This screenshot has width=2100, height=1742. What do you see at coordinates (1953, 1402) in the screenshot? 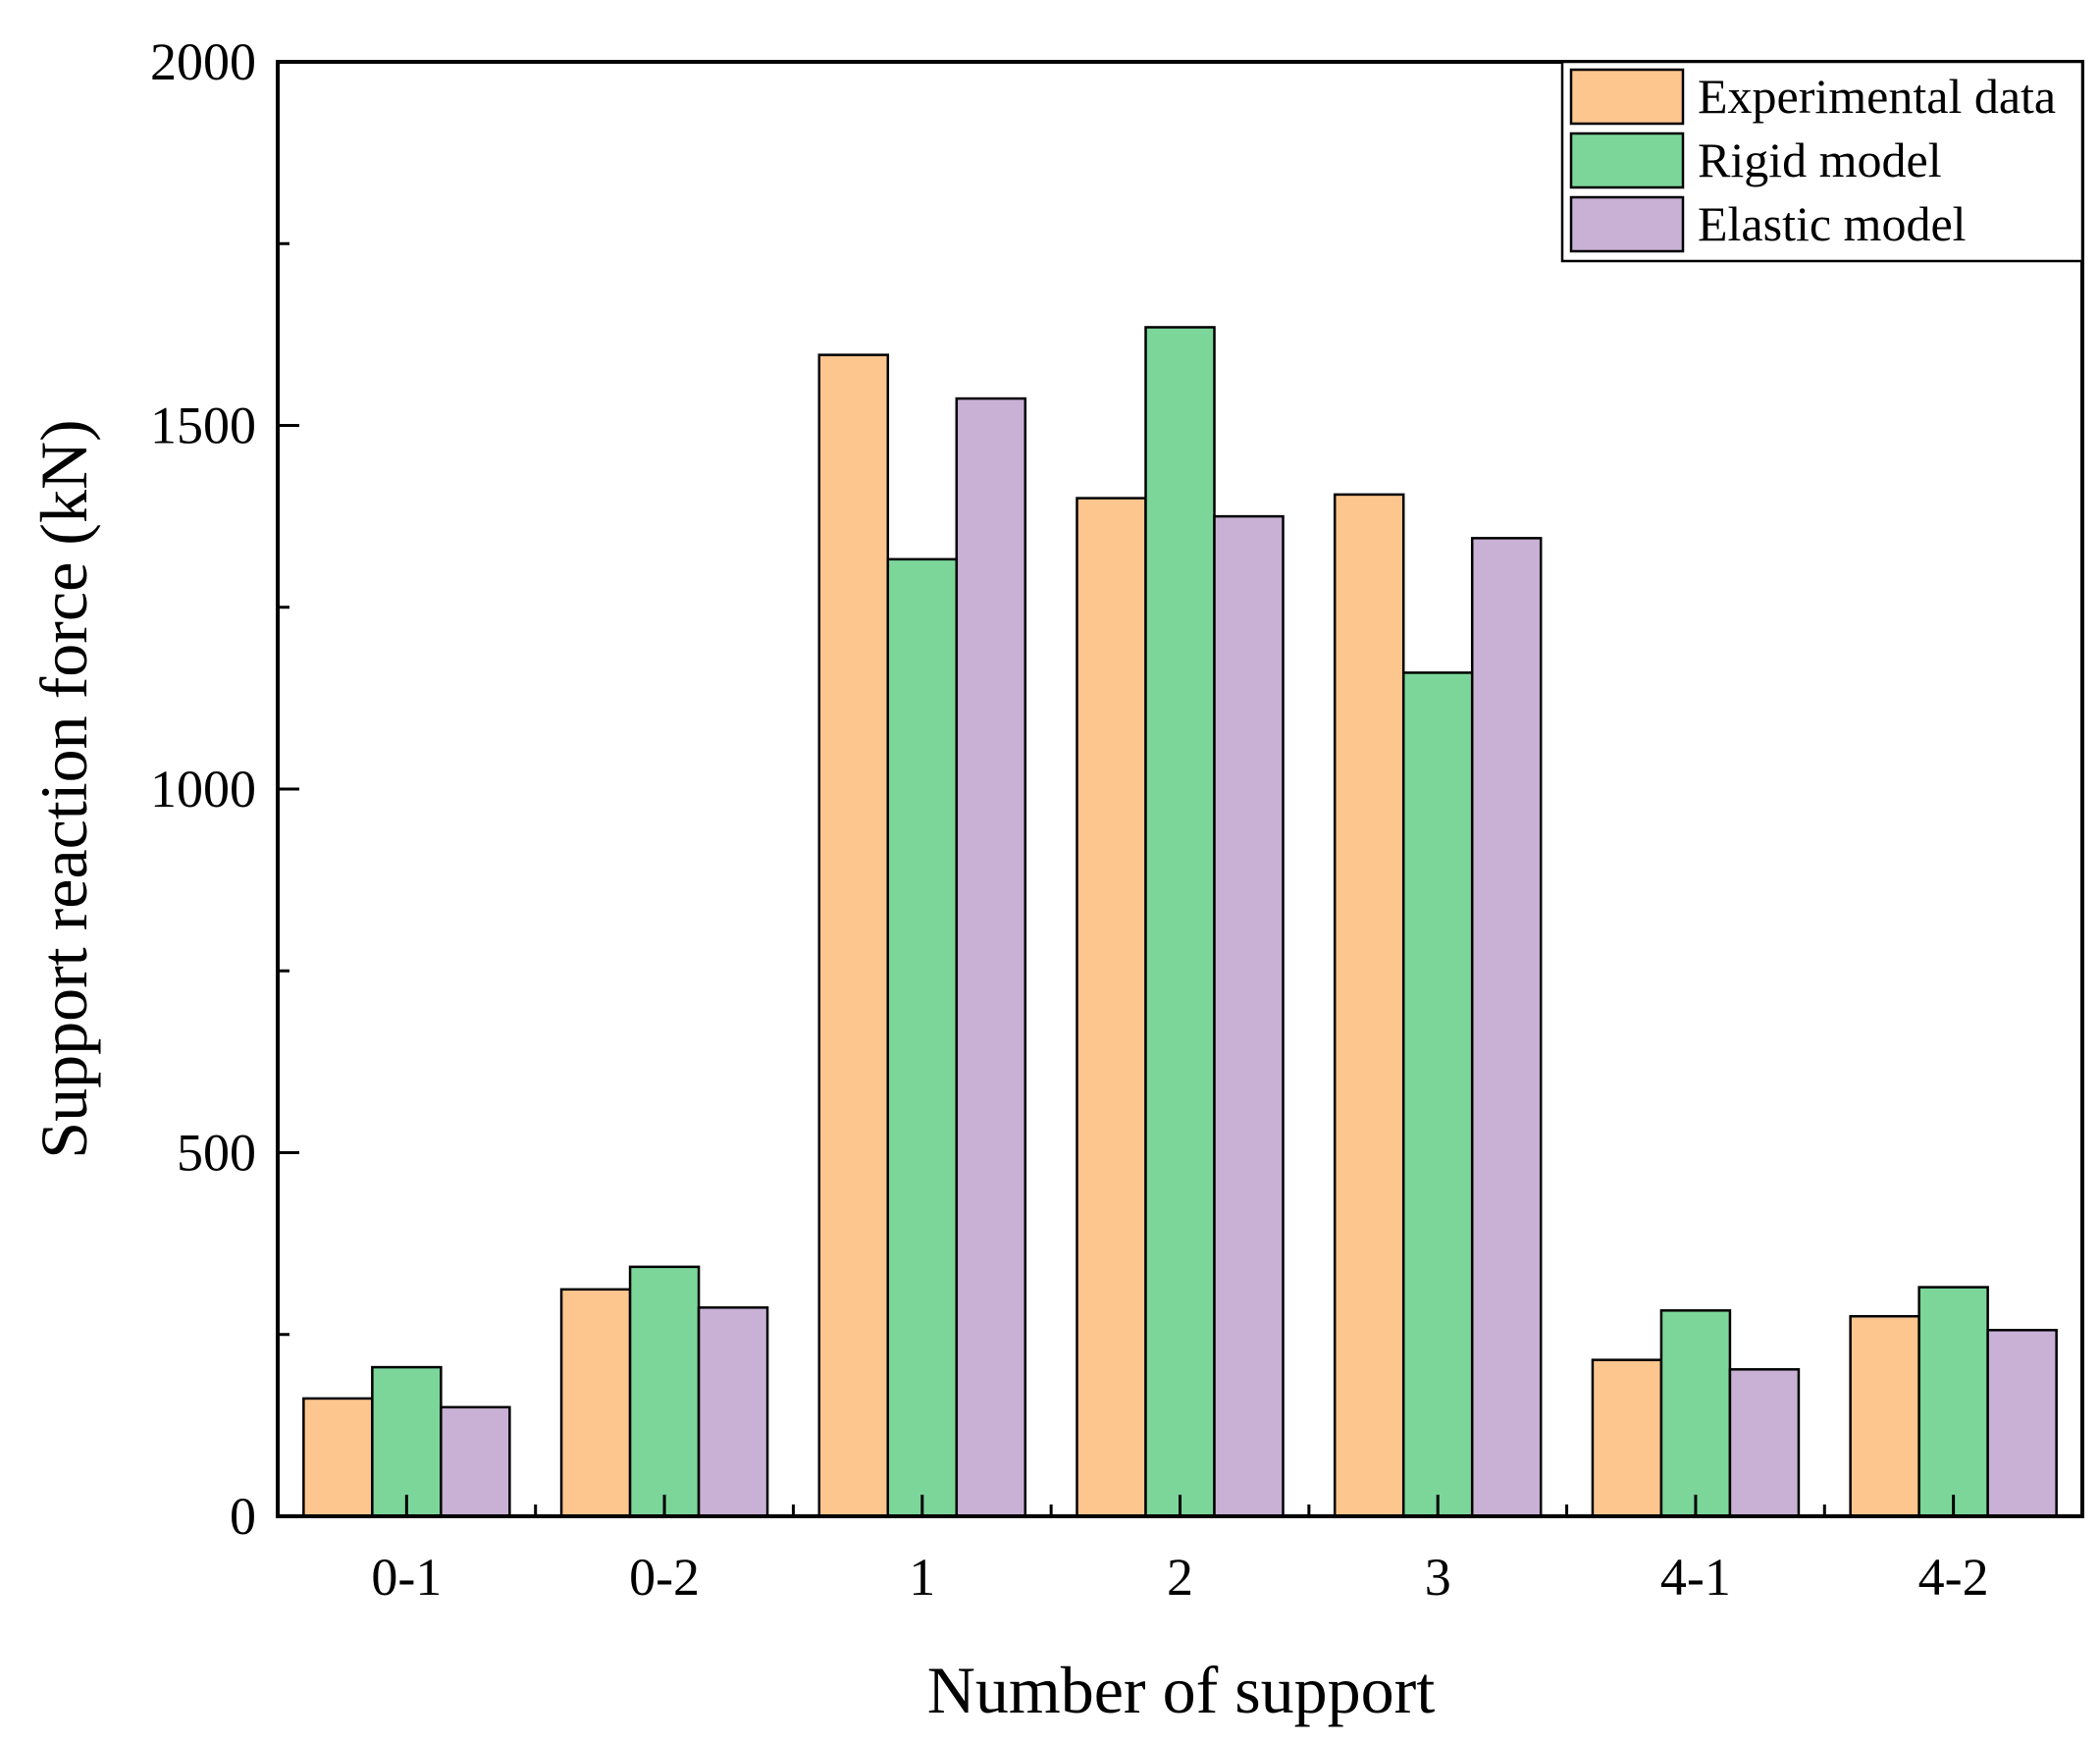
I see `bar-4-2-rigid-model` at bounding box center [1953, 1402].